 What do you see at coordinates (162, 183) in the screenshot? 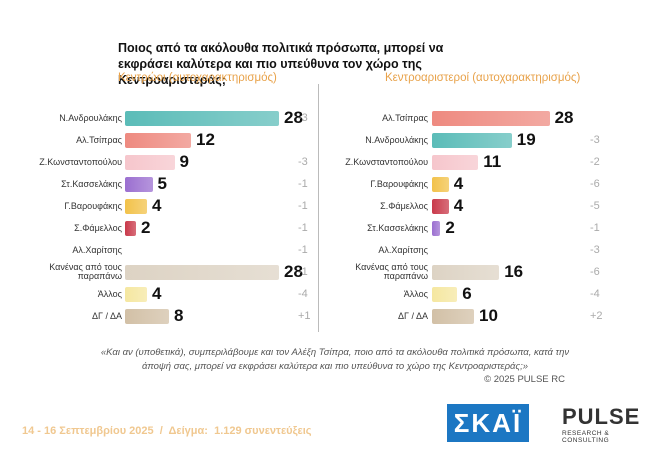
I see `value-label: 5` at bounding box center [162, 183].